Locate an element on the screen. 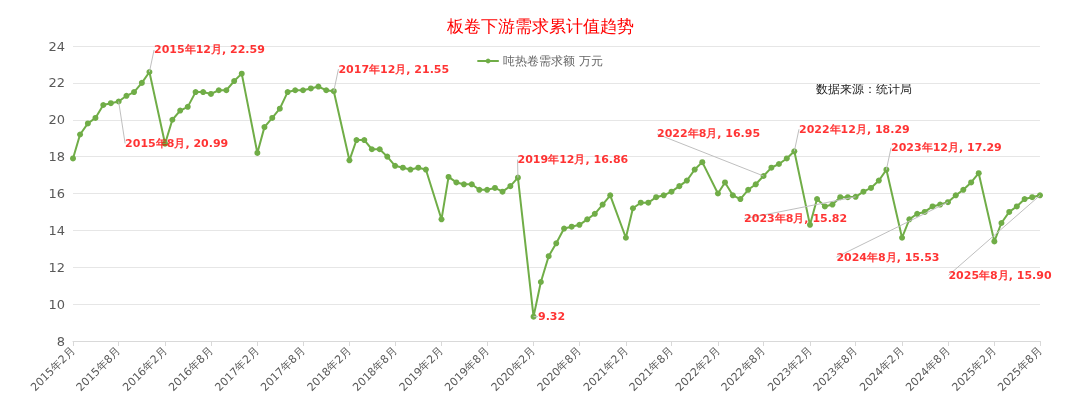 The height and width of the screenshot is (420, 1080). annotation: 2022年12月, 18.29 is located at coordinates (854, 129).